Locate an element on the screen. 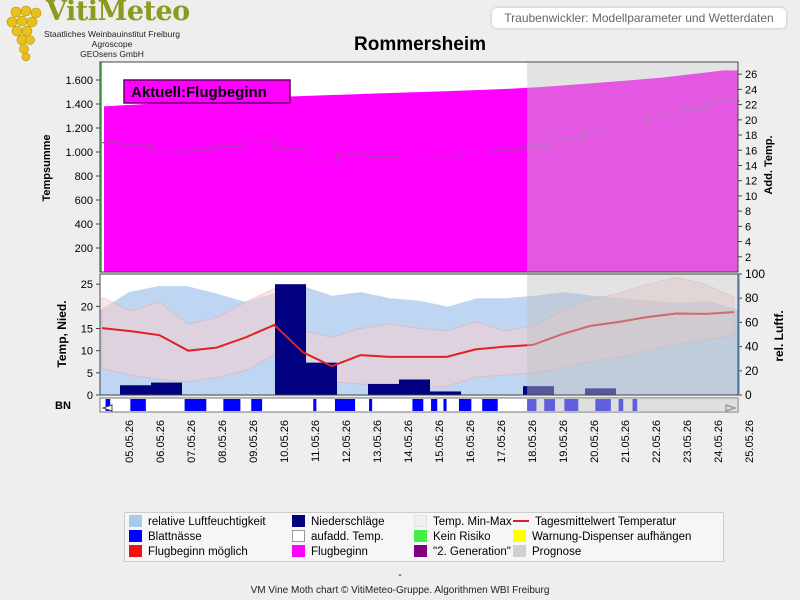 Image resolution: width=800 pixels, height=600 pixels. prognose-overlay-bn is located at coordinates (632, 405).